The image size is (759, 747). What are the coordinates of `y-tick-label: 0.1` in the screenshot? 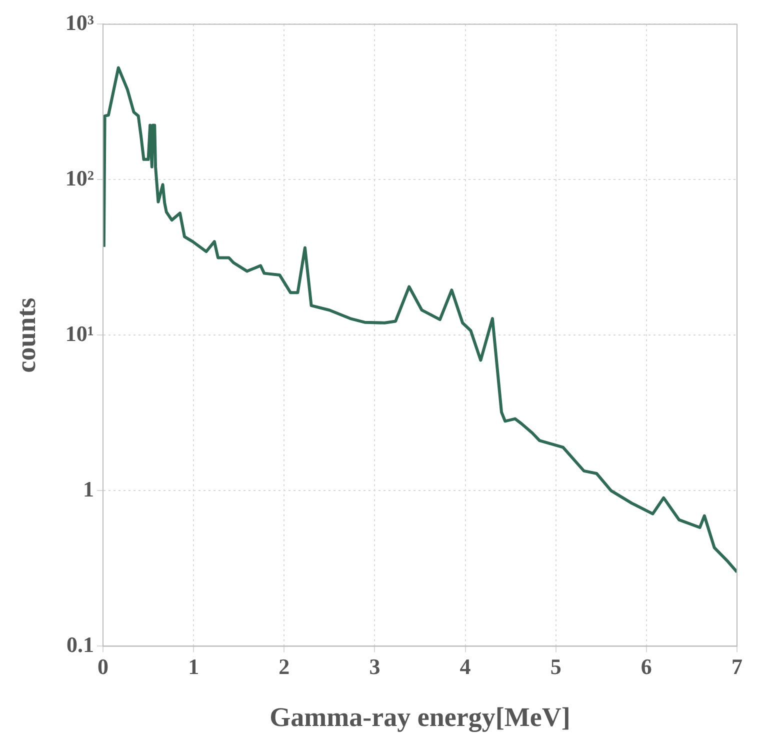 It's located at (80, 644).